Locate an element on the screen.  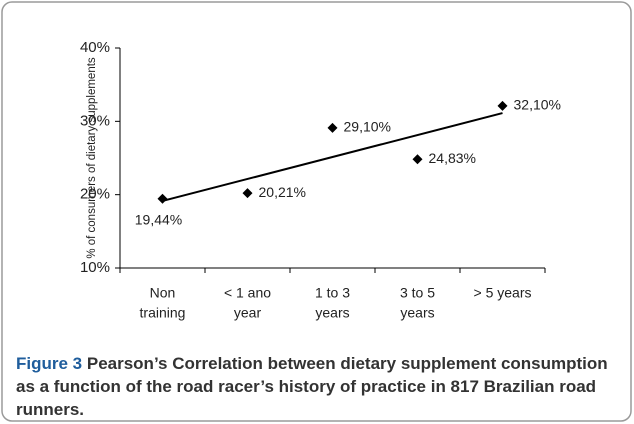
x-tick-label: Non is located at coordinates (163, 293).